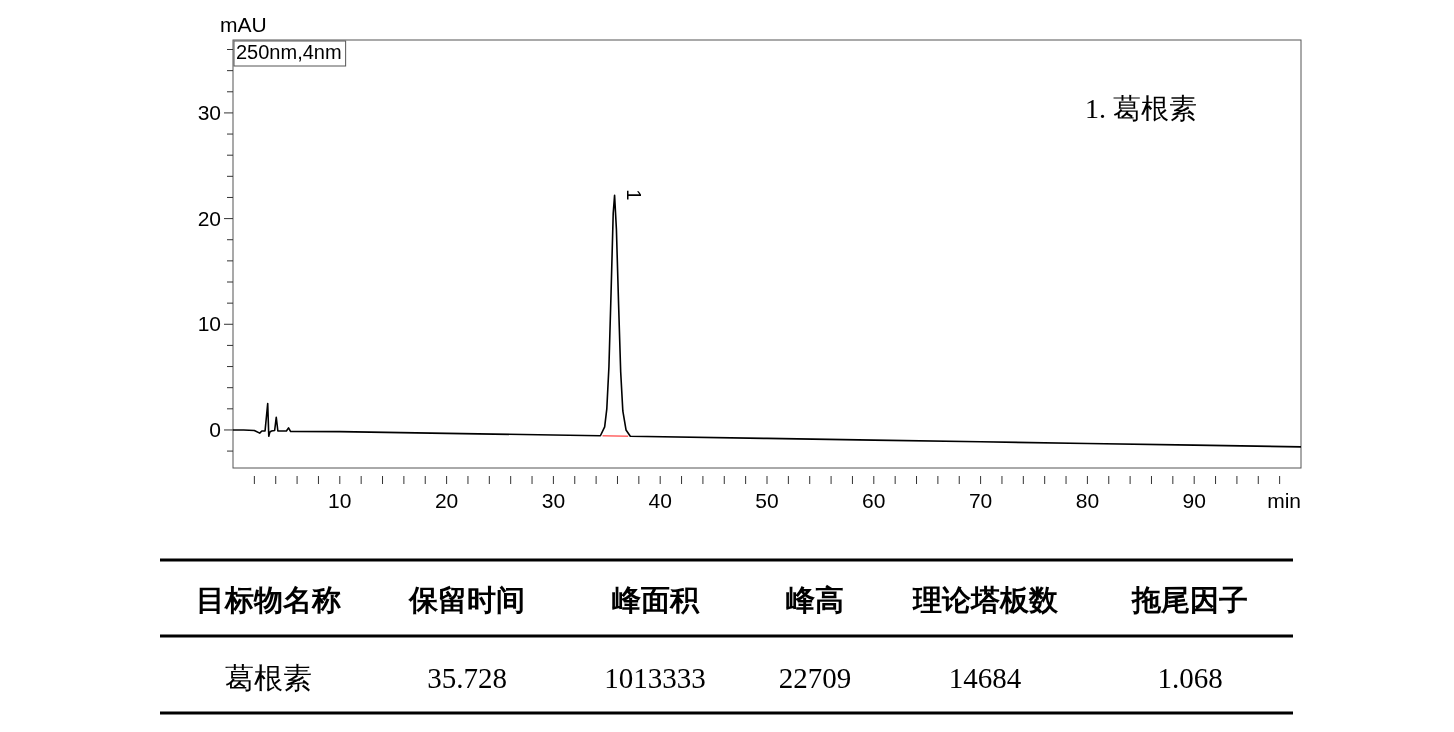 Image resolution: width=1454 pixels, height=732 pixels. I want to click on x-tick-label: 70, so click(980, 500).